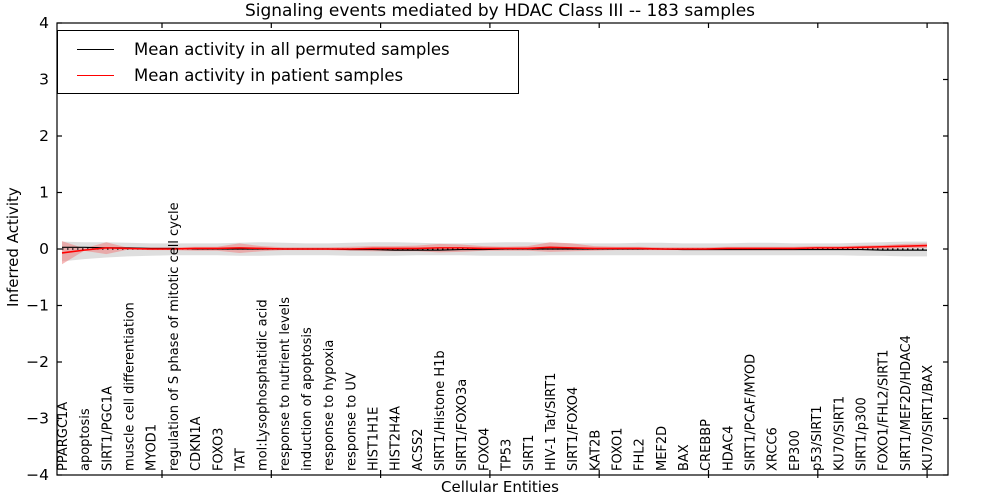 This screenshot has width=1000, height=500. Describe the element at coordinates (130, 386) in the screenshot. I see `x-tick-label: muscle cell differentiation` at that location.